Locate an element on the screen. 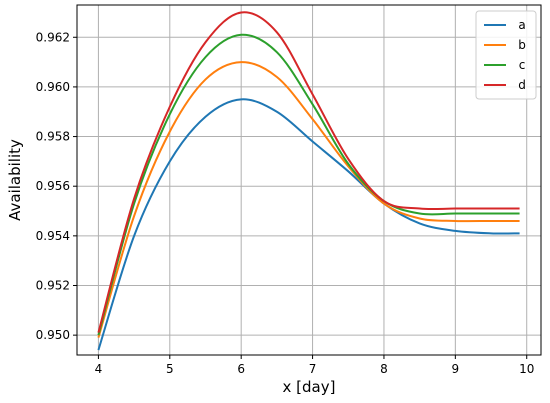  y-tick-label: 0.954 is located at coordinates (53, 236).